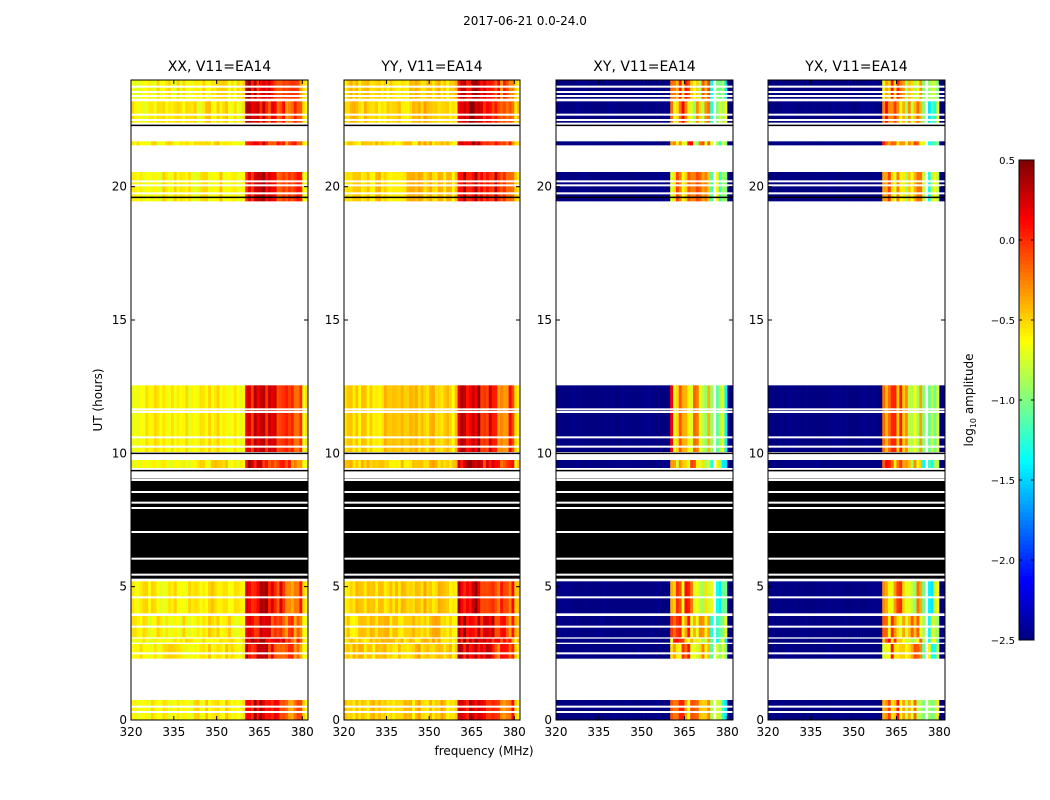 Image resolution: width=1050 pixels, height=800 pixels. What do you see at coordinates (216, 732) in the screenshot?
I see `x-tick-label: 350` at bounding box center [216, 732].